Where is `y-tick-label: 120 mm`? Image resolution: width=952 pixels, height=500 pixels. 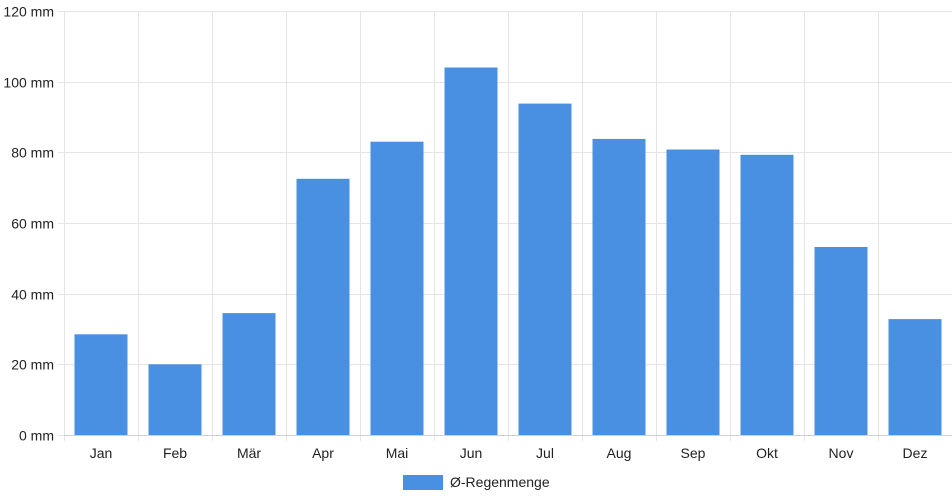 y-tick-label: 120 mm is located at coordinates (28, 12).